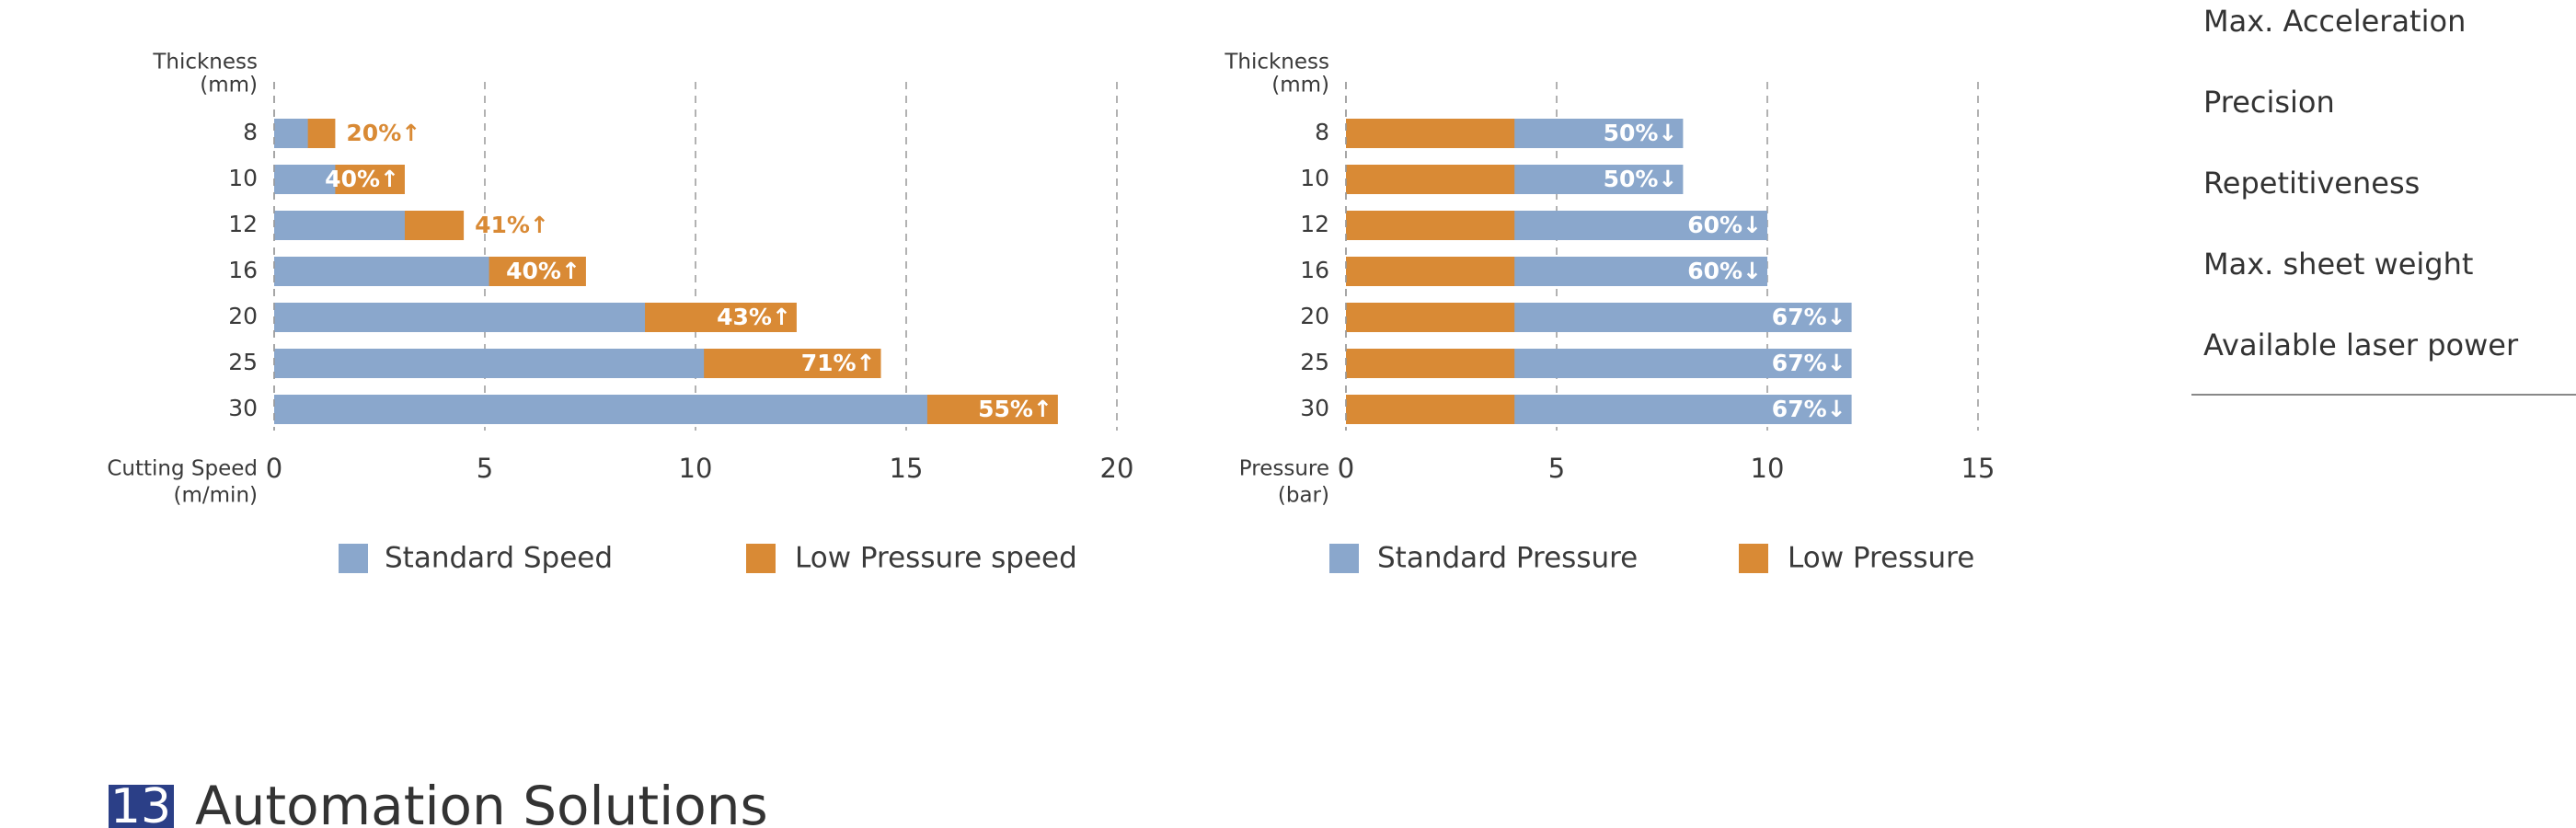  I want to click on bar-annotation: 20%↑, so click(383, 133).